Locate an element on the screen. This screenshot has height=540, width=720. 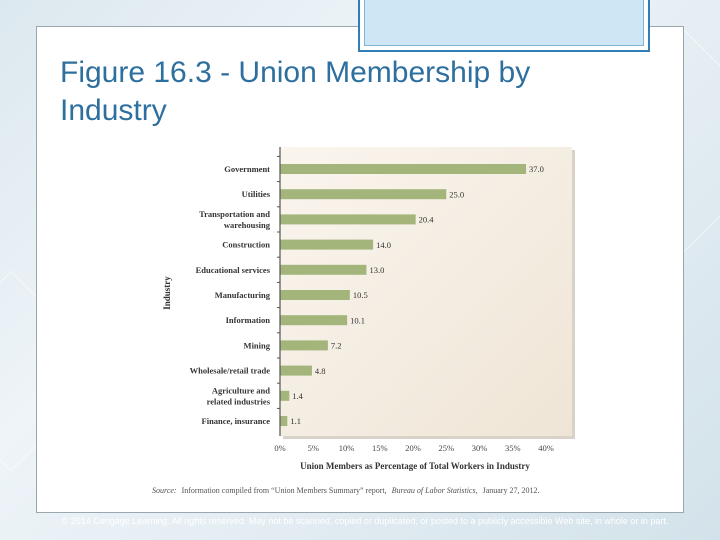
category-label: Utilities is located at coordinates (256, 194).